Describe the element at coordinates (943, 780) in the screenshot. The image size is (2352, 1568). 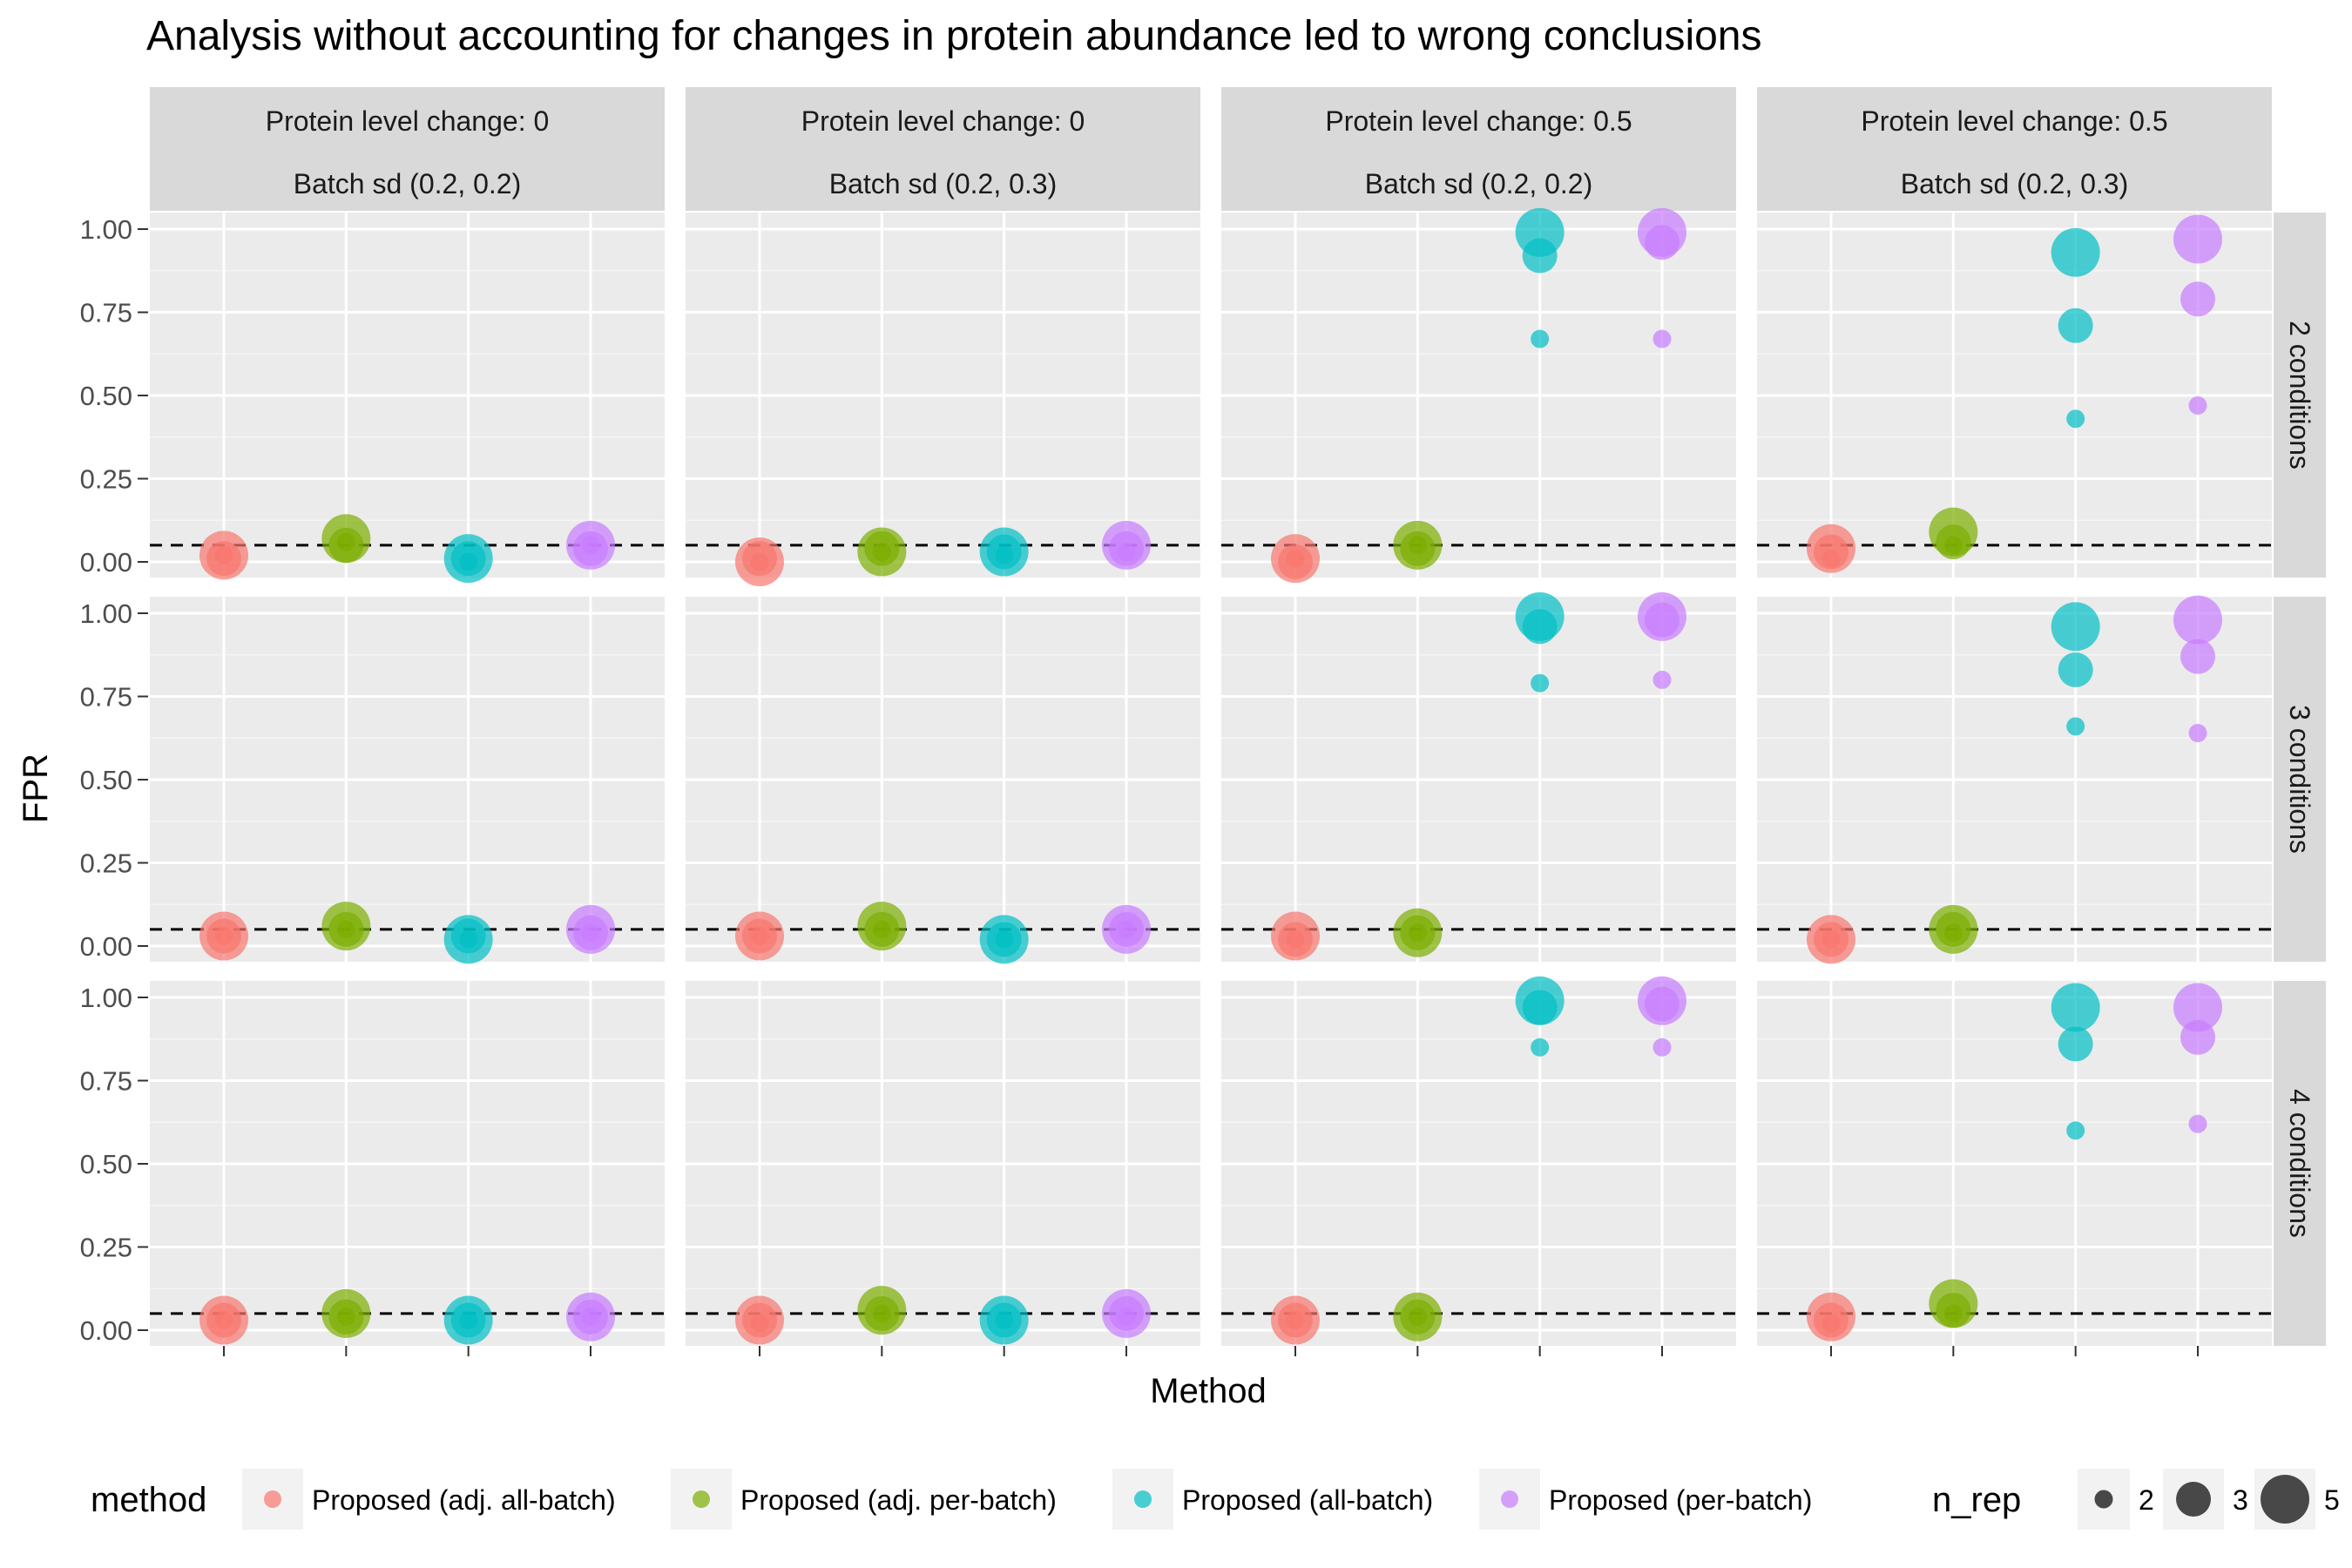
I see `panel-r2-c2` at that location.